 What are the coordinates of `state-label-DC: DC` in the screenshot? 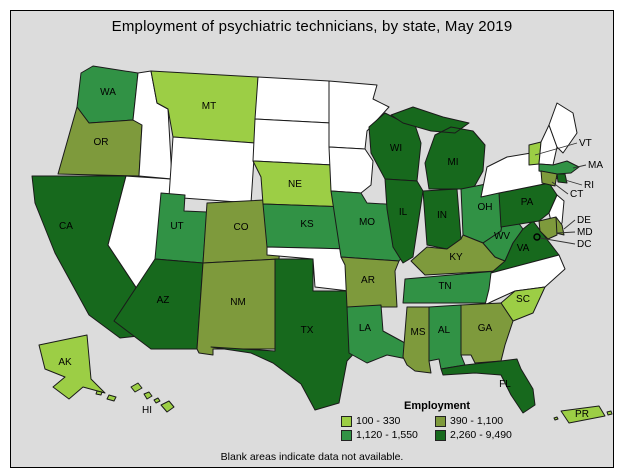 It's located at (584, 244).